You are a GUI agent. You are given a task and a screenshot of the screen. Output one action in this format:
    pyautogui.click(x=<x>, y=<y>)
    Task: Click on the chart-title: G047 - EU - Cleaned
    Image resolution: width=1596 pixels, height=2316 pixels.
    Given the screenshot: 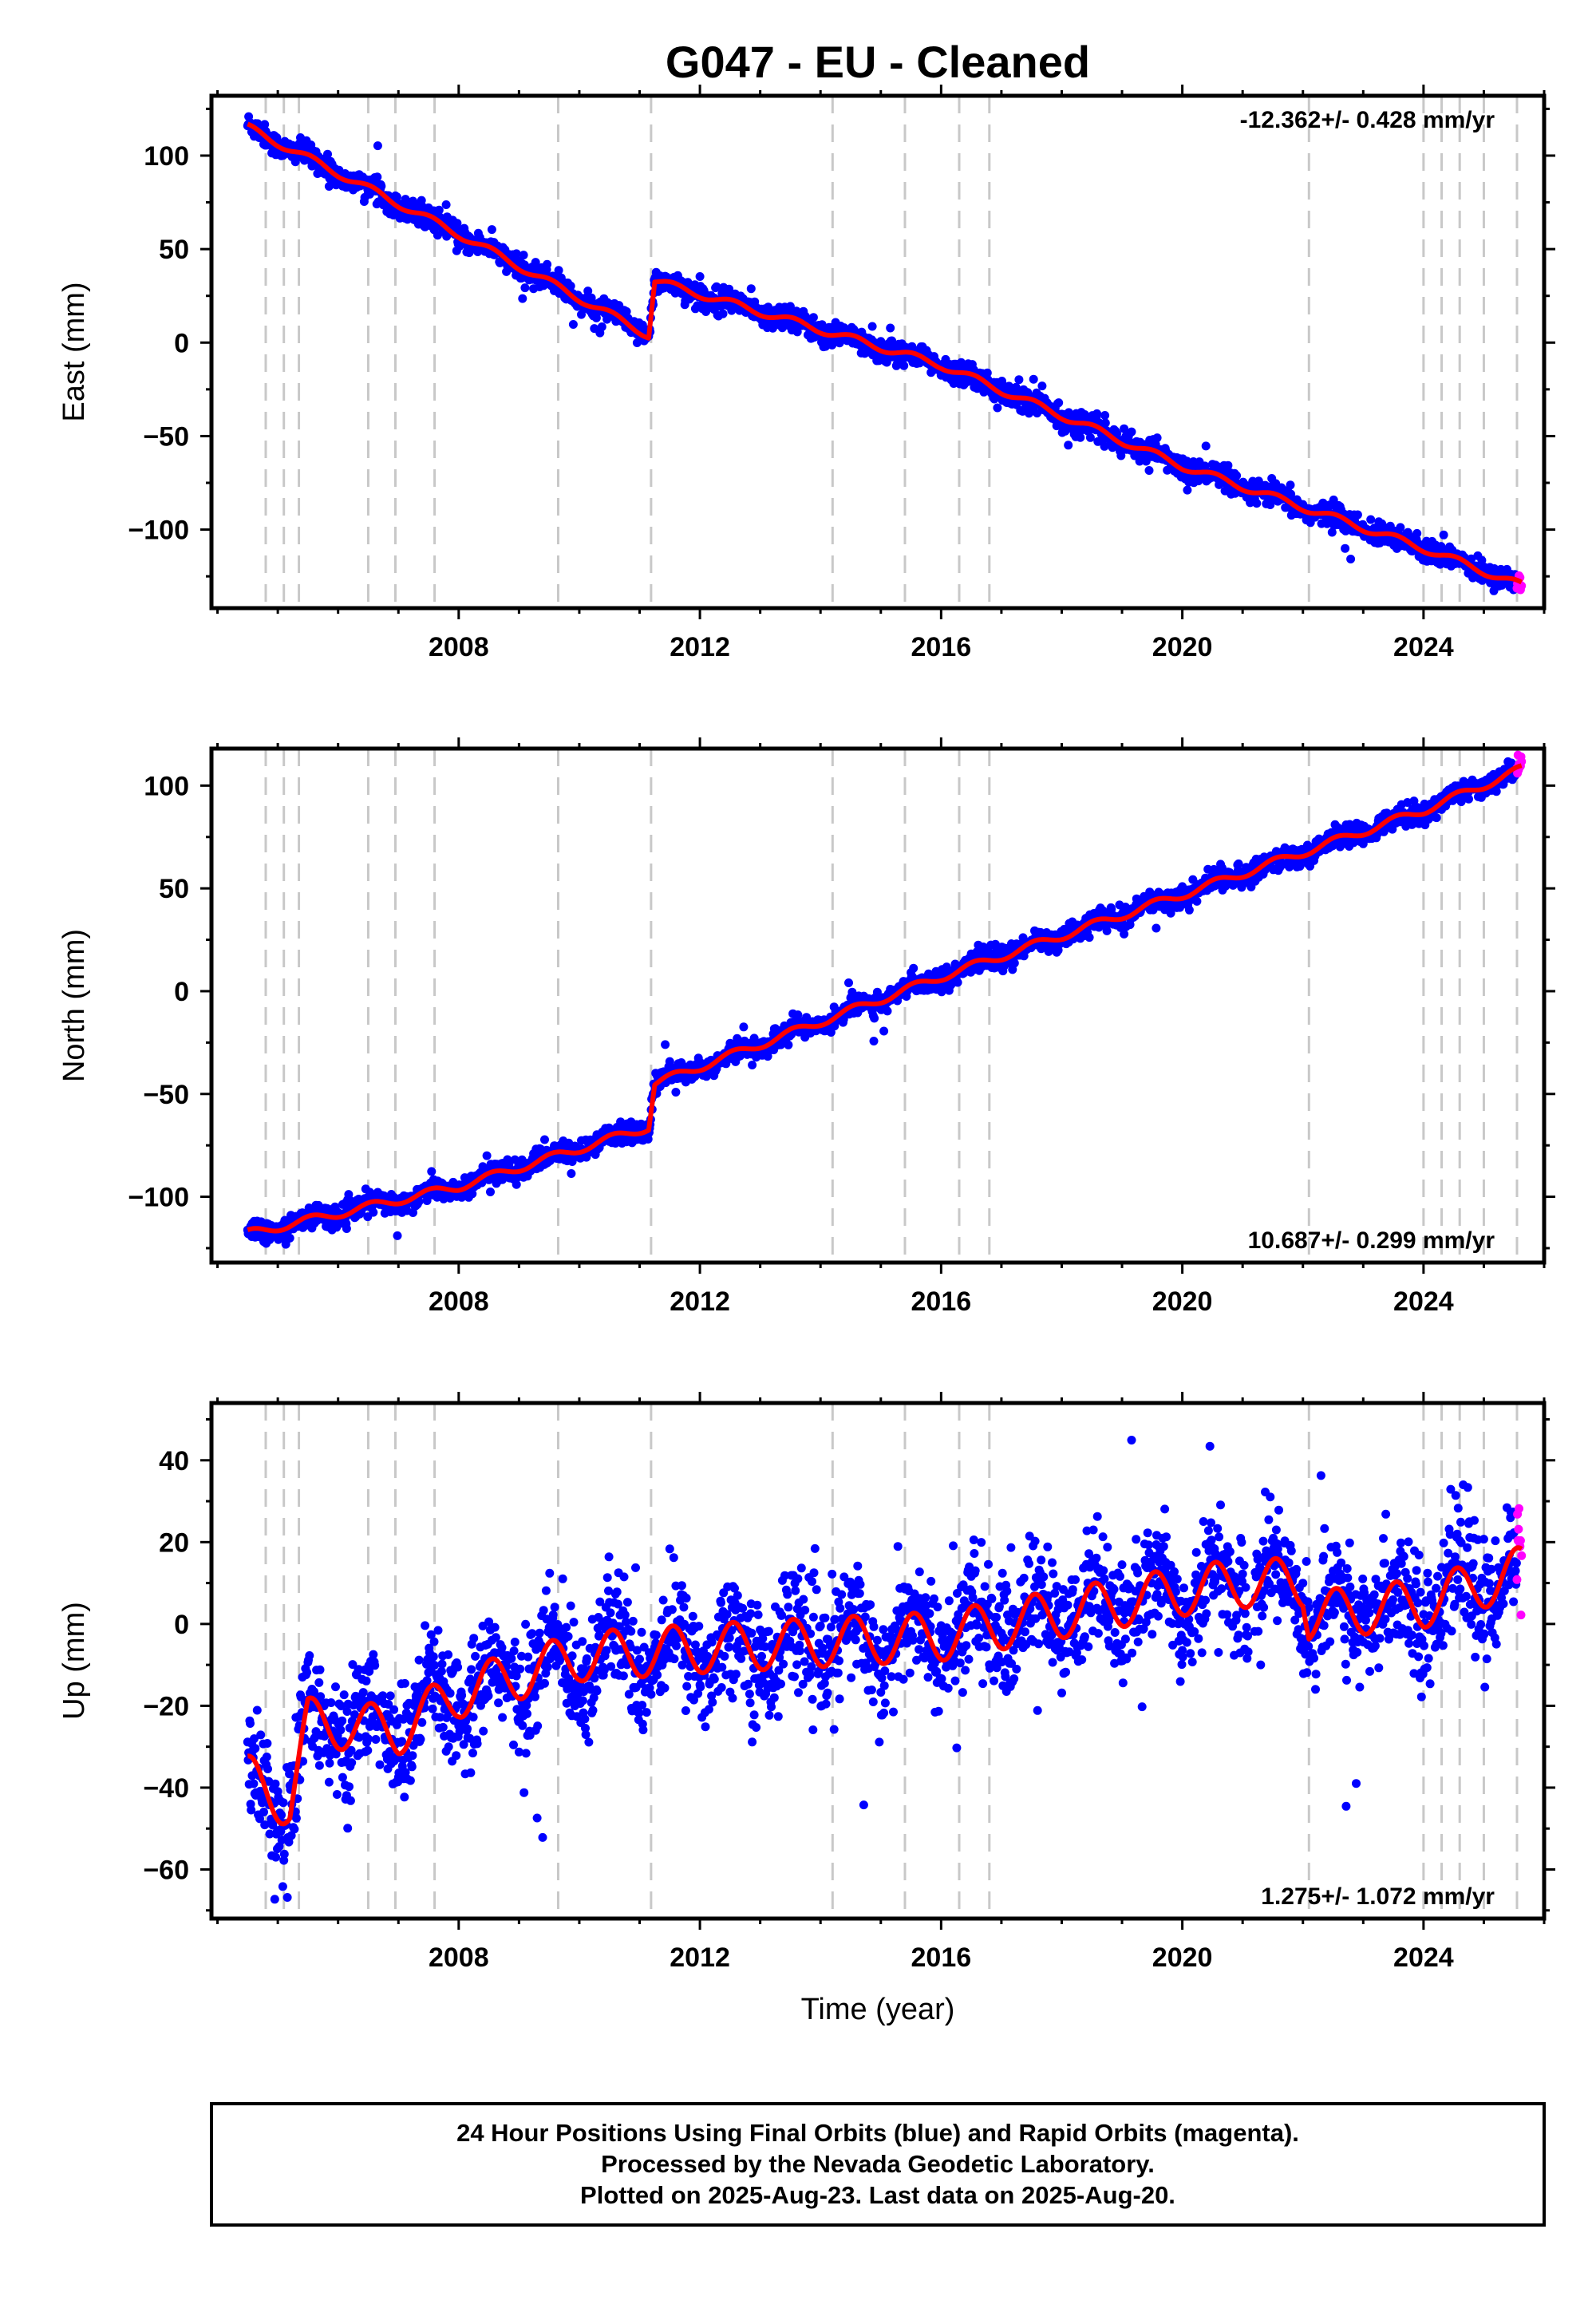 What is the action you would take?
    pyautogui.click(x=878, y=62)
    